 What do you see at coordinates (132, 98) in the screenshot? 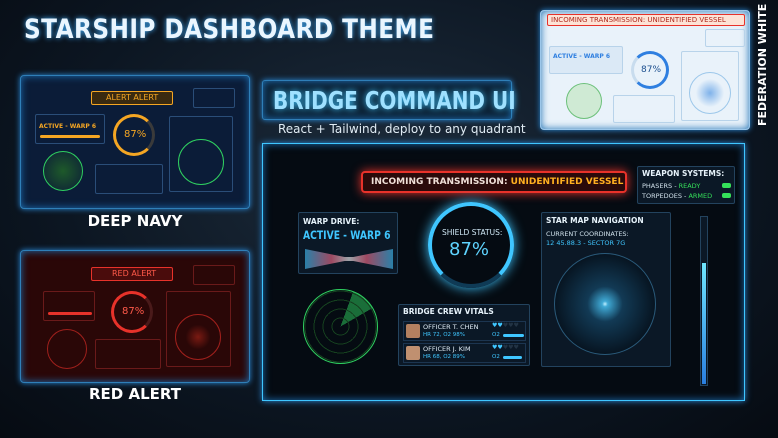
I see `alert-banner: ALERT ALERT` at bounding box center [132, 98].